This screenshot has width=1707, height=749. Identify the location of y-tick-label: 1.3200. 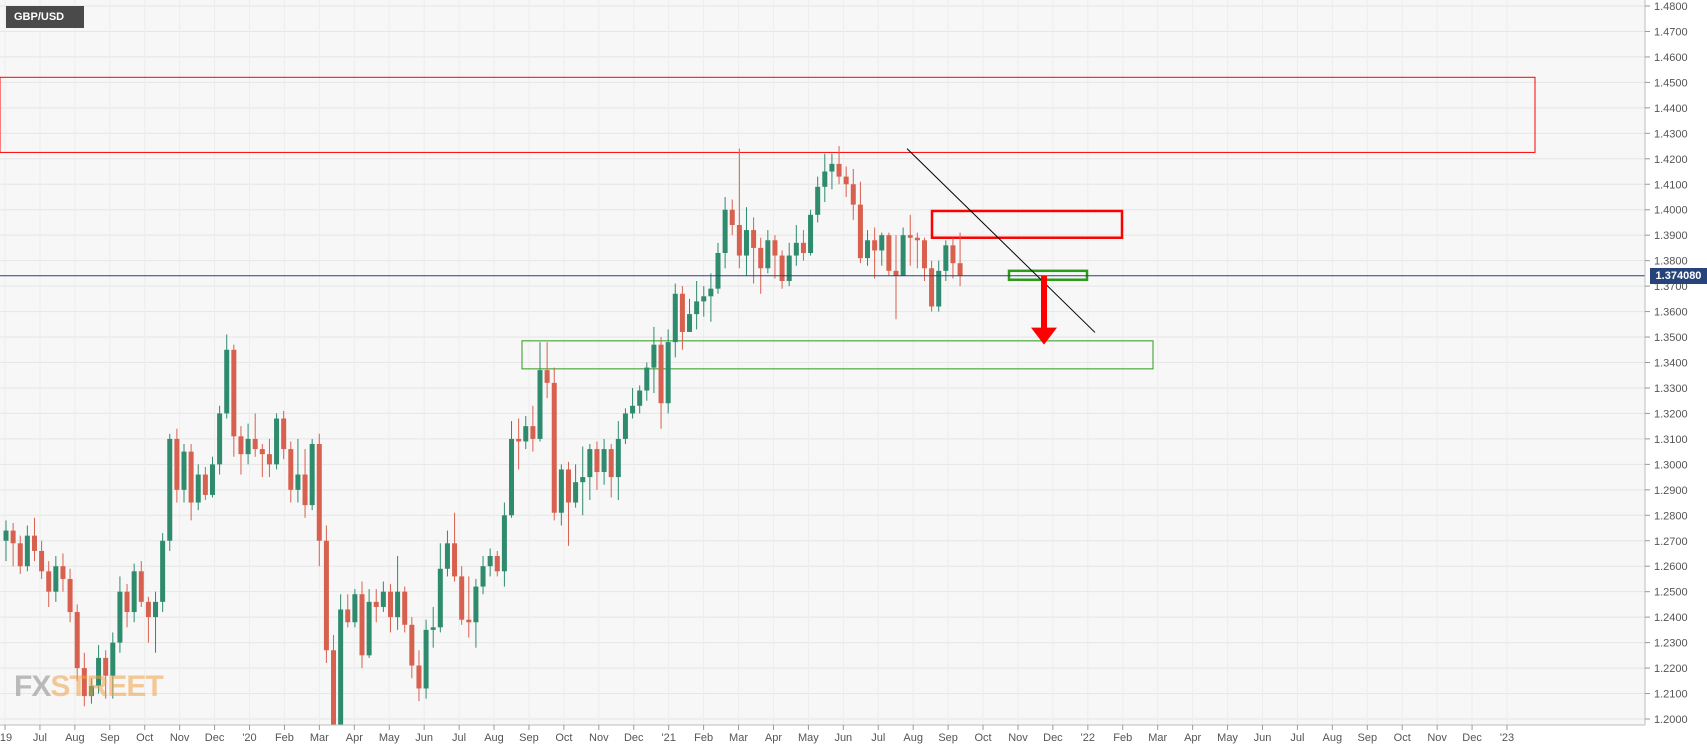
(1671, 414).